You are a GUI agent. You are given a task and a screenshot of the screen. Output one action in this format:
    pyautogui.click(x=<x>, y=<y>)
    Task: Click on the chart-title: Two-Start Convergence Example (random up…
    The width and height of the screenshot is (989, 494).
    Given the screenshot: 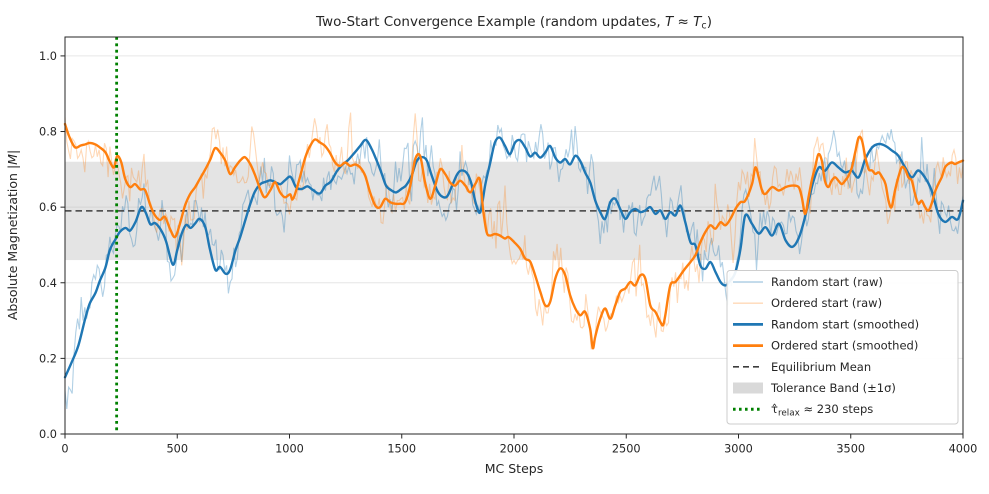 What is the action you would take?
    pyautogui.click(x=513, y=23)
    